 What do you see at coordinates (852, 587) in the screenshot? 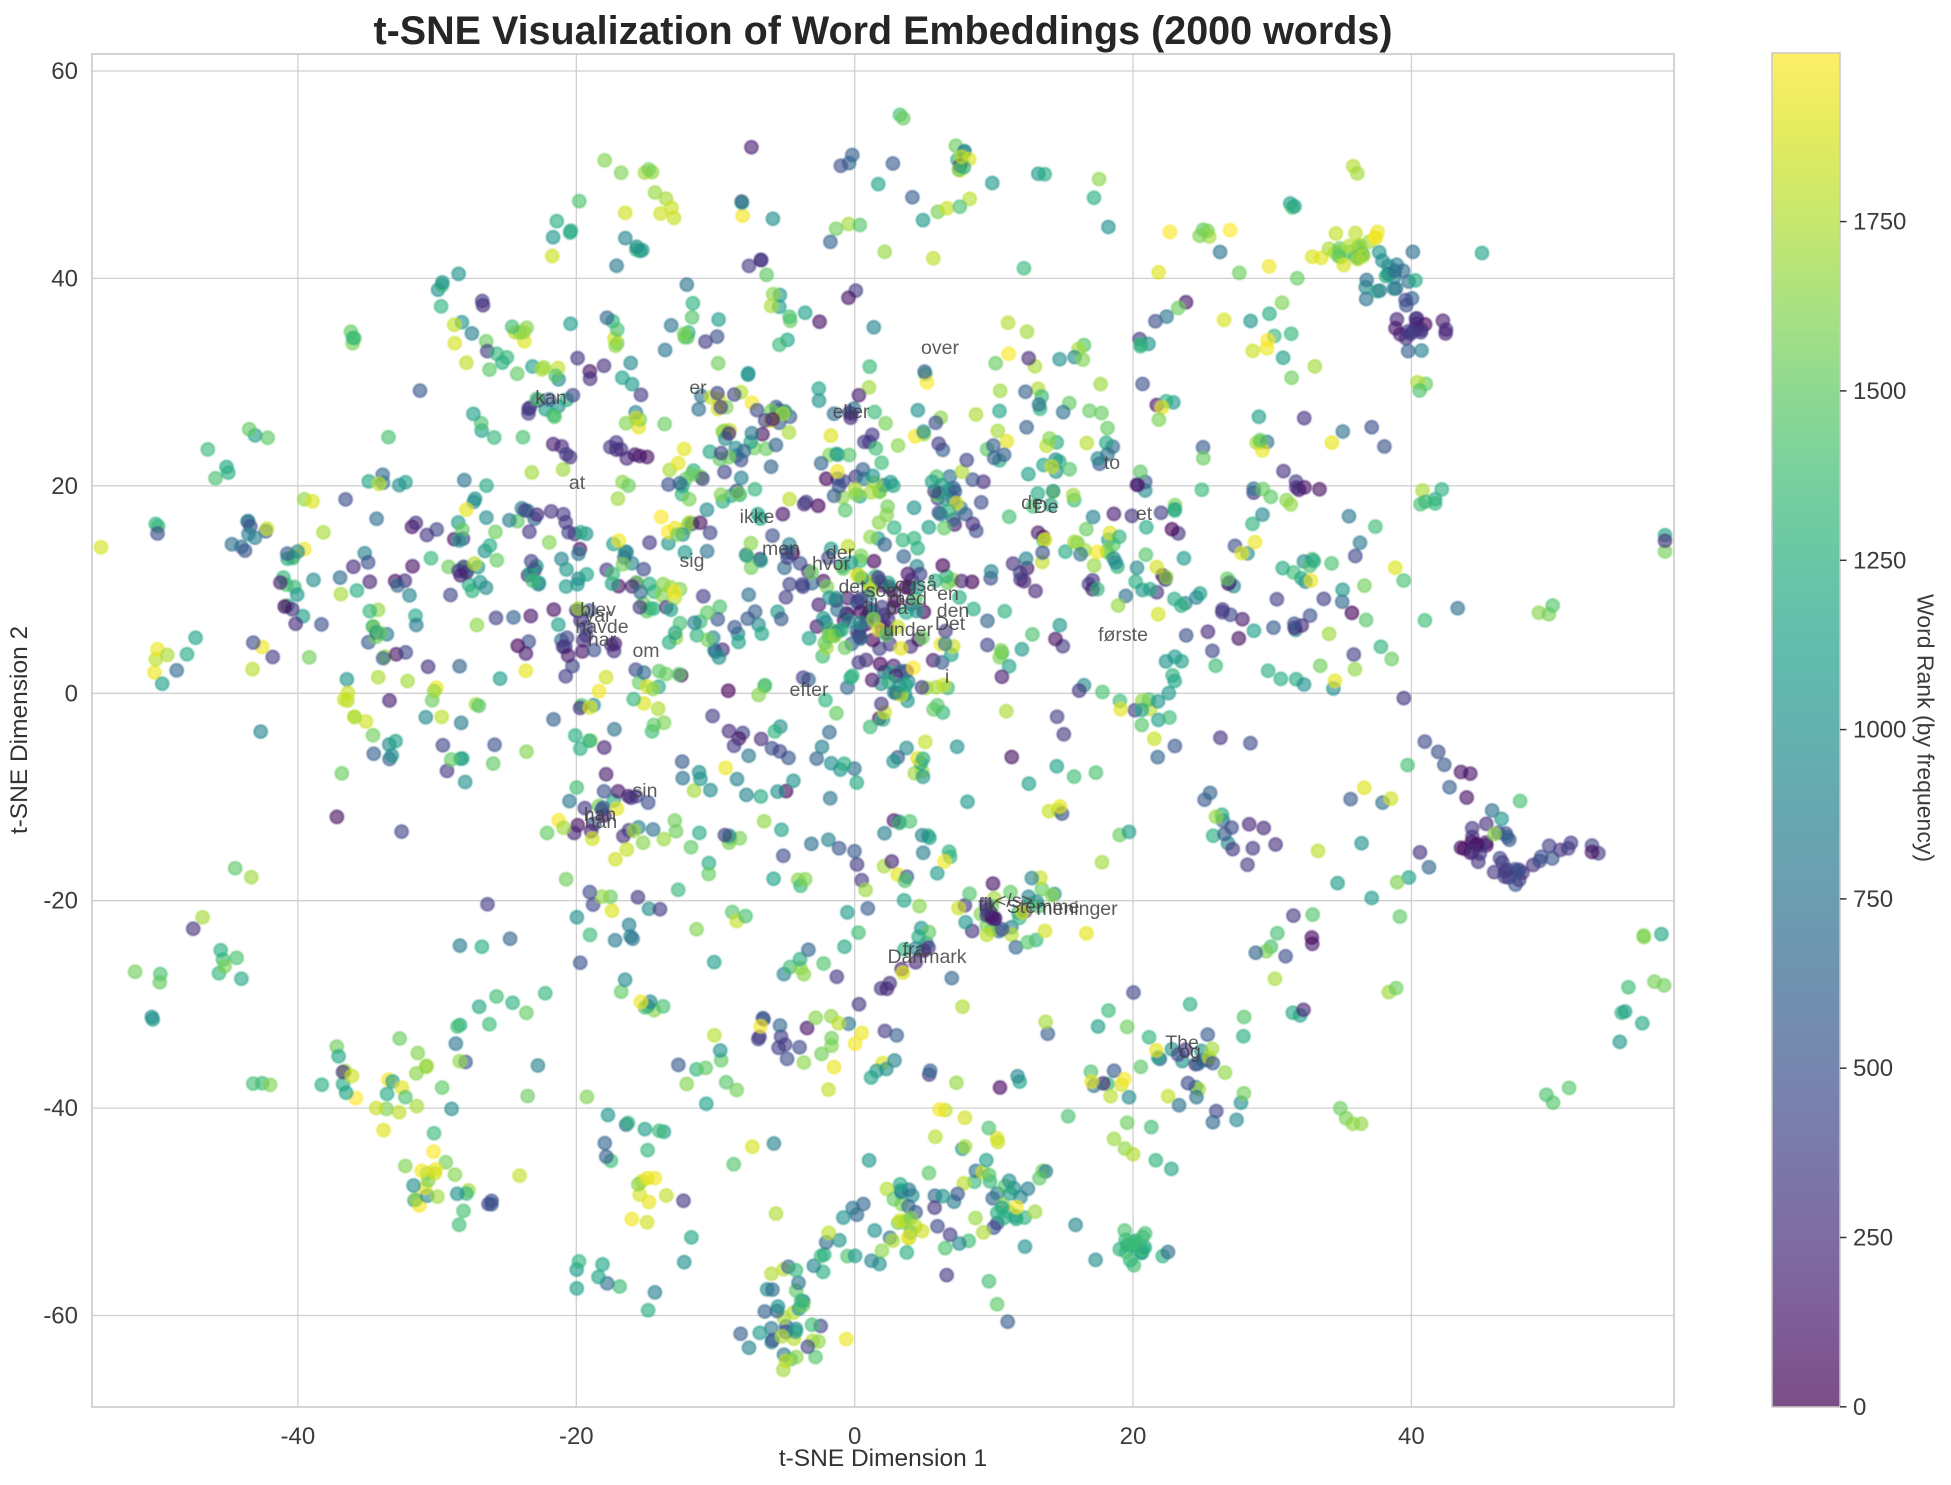
I see `svg-text: det` at bounding box center [852, 587].